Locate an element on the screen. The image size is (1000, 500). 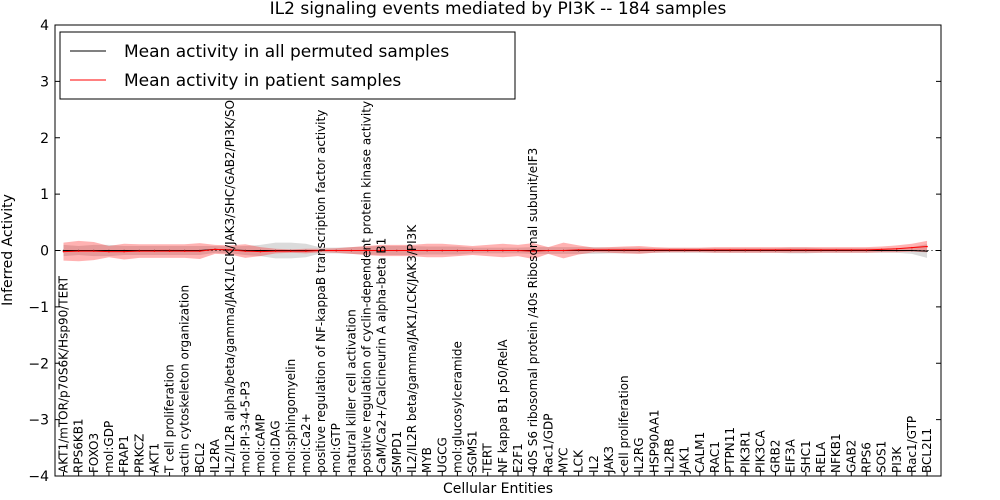
x-tick-label: mol:cAMP is located at coordinates (260, 443).